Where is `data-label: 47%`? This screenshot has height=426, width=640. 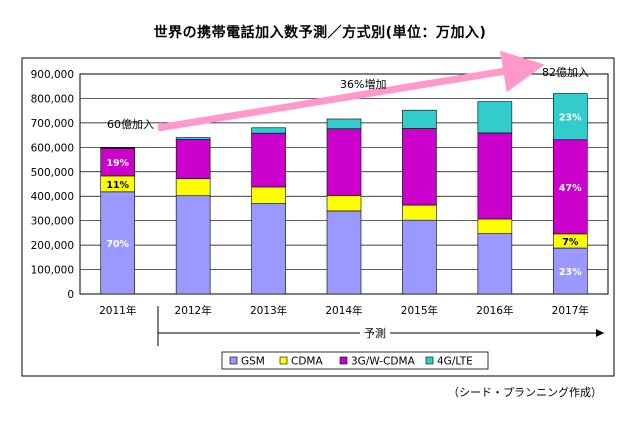 data-label: 47% is located at coordinates (570, 188).